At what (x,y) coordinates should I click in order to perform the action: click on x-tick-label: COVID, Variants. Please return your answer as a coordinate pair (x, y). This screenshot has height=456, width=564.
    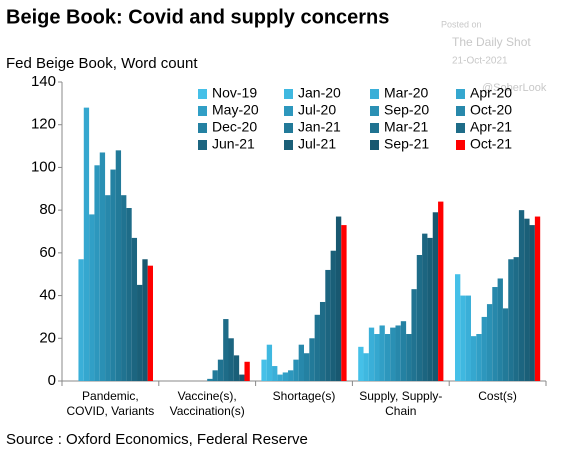
    Looking at the image, I should click on (110, 411).